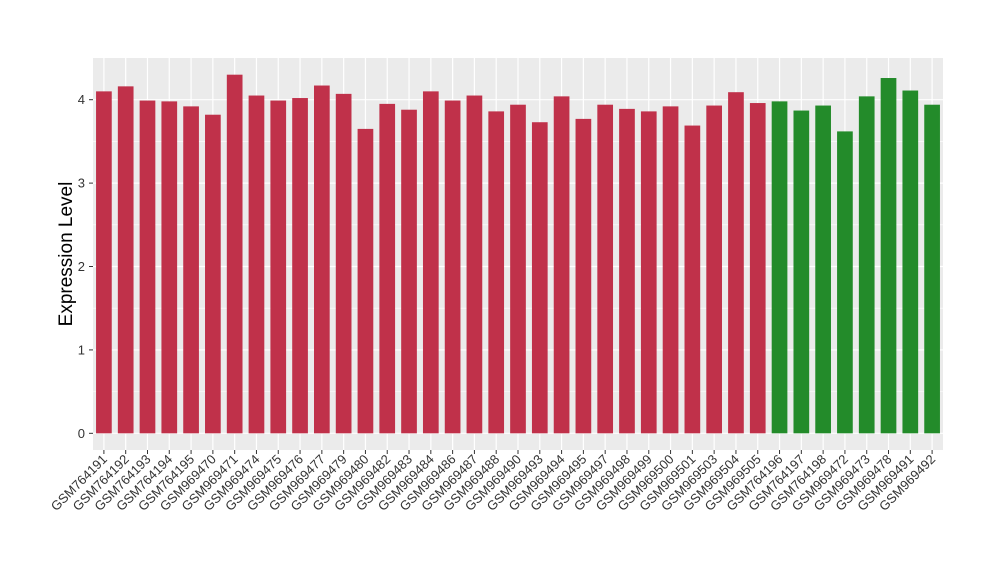 Image resolution: width=1000 pixels, height=580 pixels. What do you see at coordinates (278, 267) in the screenshot?
I see `bar-GSM969475` at bounding box center [278, 267].